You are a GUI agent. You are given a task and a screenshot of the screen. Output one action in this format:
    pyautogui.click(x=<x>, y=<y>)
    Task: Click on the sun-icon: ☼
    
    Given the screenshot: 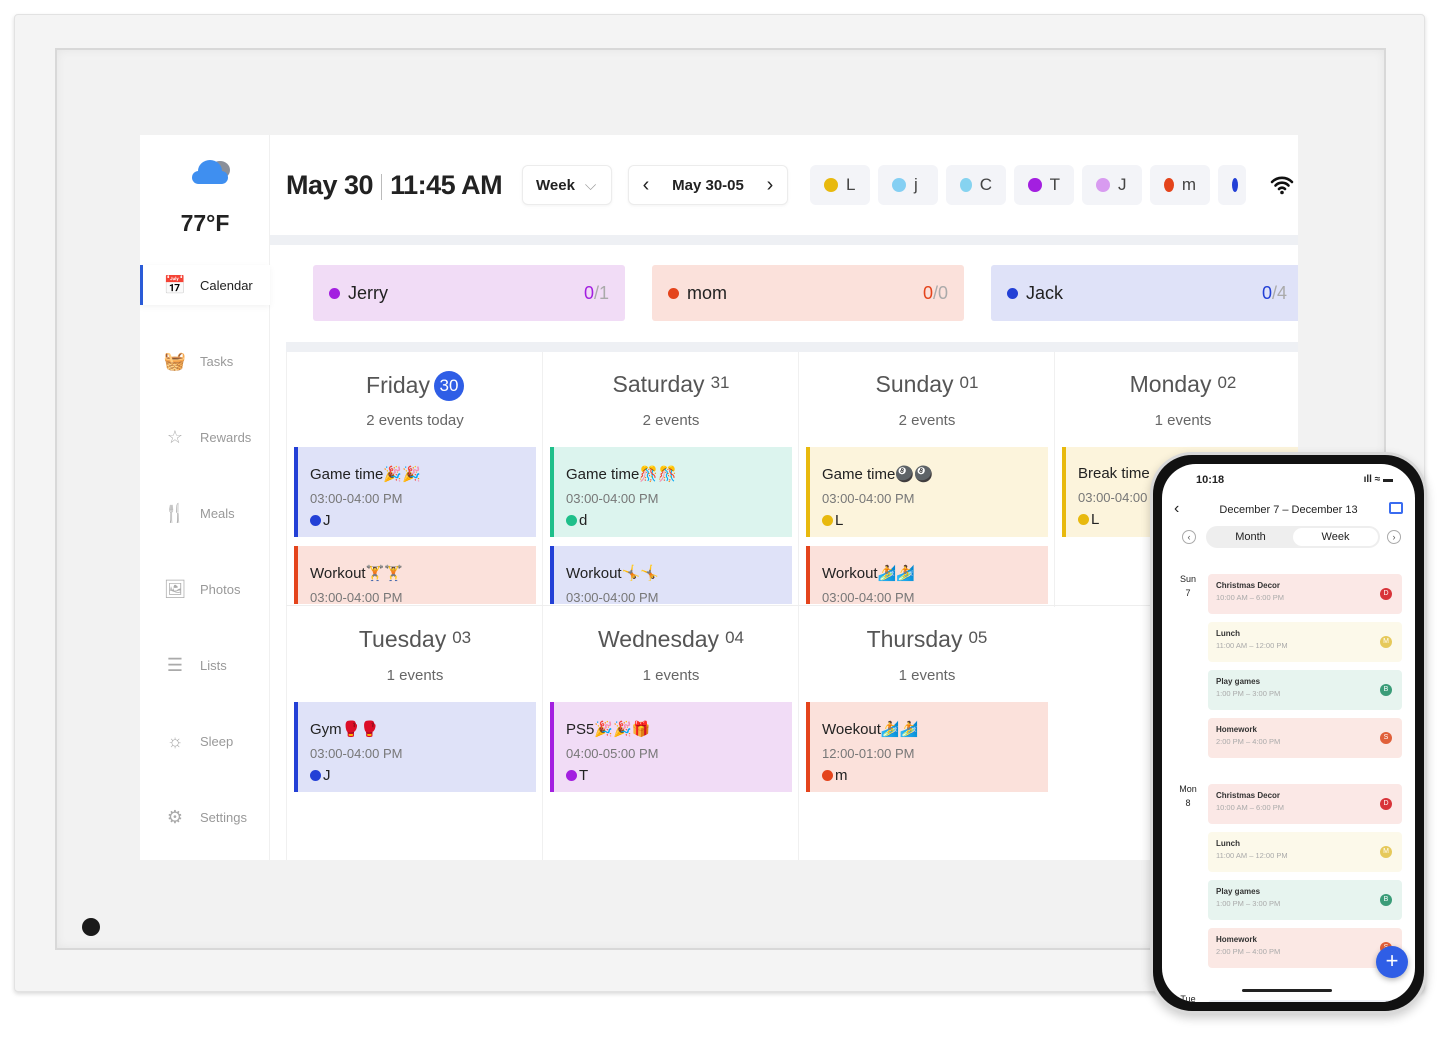 What is the action you would take?
    pyautogui.click(x=175, y=740)
    